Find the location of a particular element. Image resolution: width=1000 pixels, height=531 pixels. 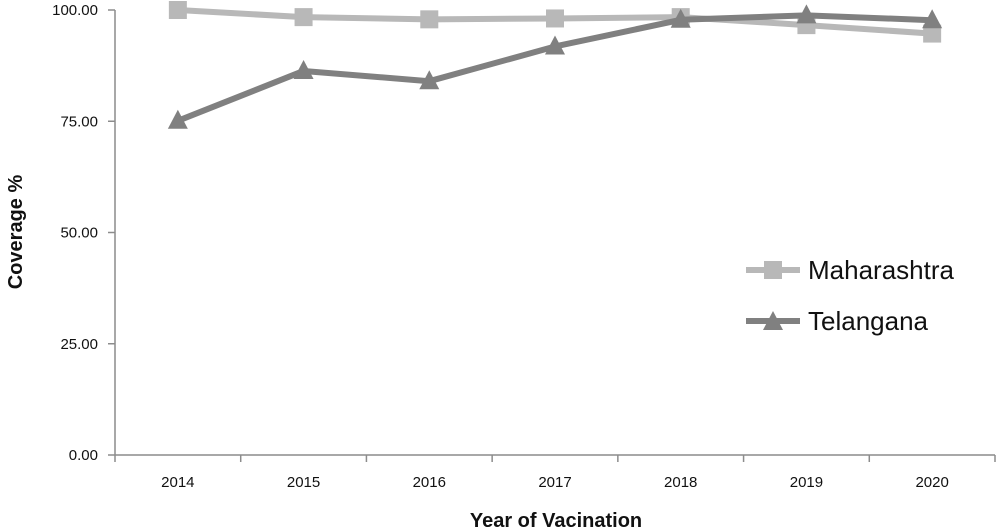

y-tick-label: 50.00 is located at coordinates (79, 233).